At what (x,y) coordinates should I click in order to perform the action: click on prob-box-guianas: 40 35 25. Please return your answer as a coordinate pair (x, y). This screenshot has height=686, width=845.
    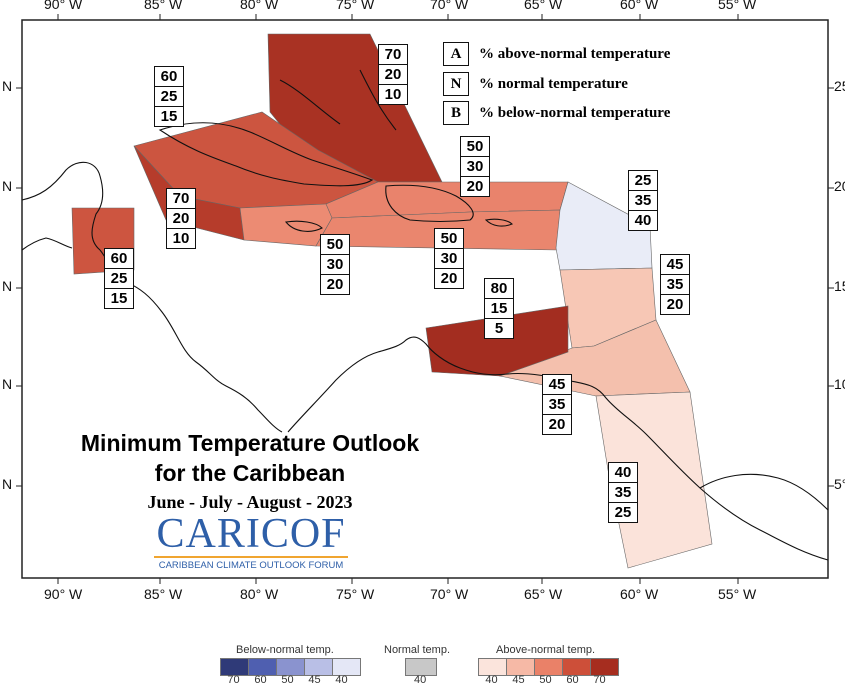
    Looking at the image, I should click on (623, 492).